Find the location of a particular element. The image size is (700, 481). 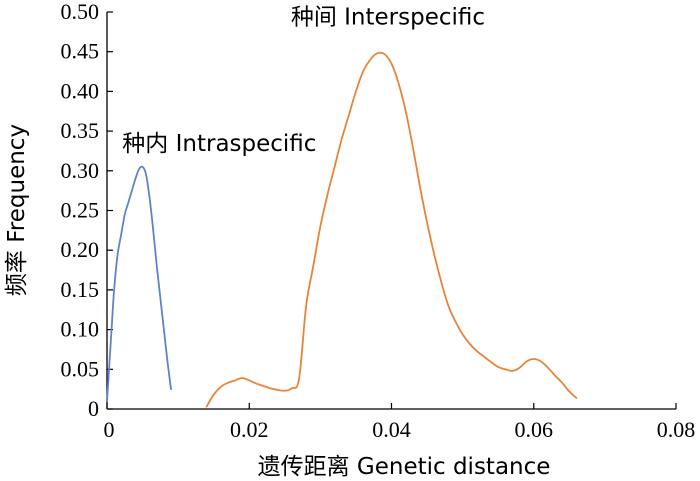

intraspecific-series-line is located at coordinates (139, 283).